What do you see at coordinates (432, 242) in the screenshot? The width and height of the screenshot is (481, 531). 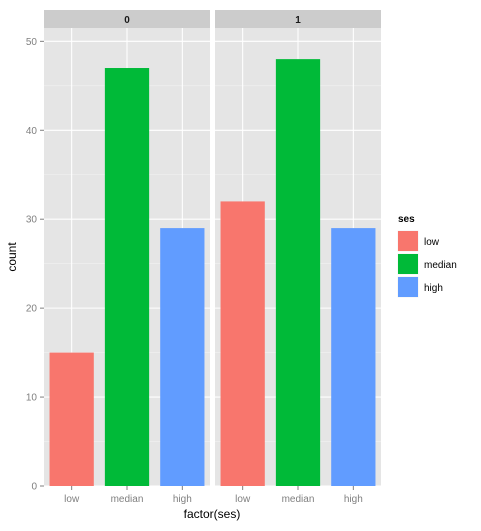 I see `legend-label: low` at bounding box center [432, 242].